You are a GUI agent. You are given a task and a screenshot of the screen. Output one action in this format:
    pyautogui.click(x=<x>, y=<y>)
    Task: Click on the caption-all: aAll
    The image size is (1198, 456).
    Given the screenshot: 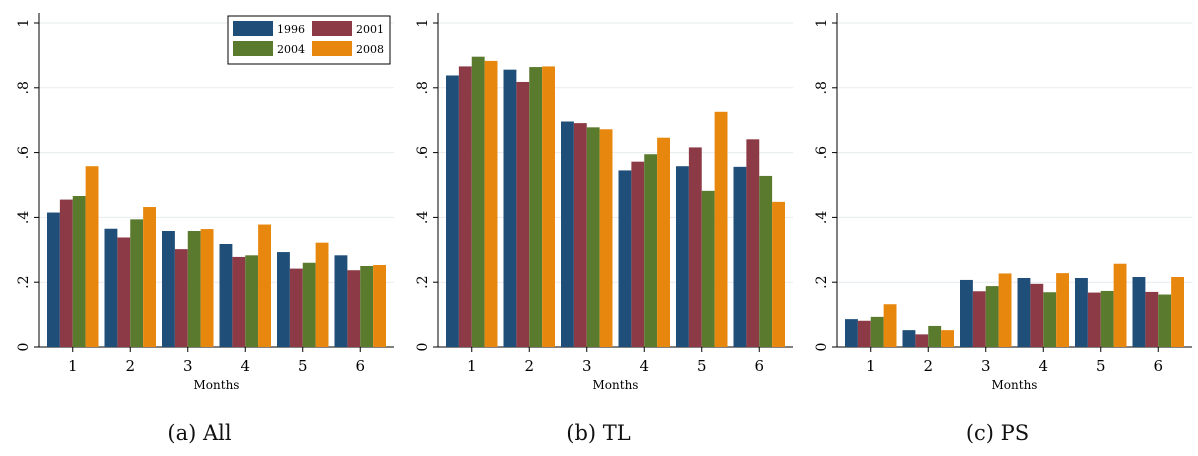 What is the action you would take?
    pyautogui.click(x=199, y=433)
    